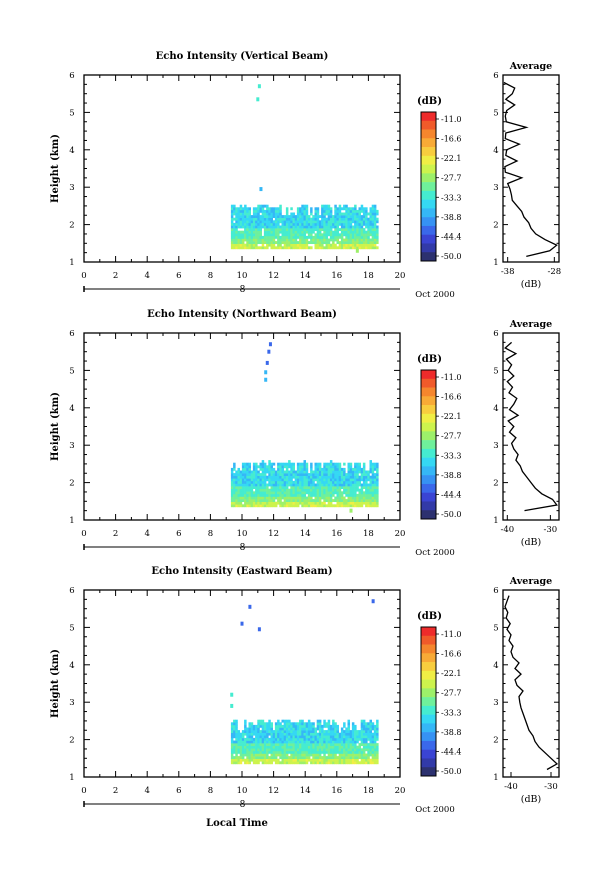 The image size is (616, 879). I want to click on colorbar-level: -38.8, so click(451, 732).